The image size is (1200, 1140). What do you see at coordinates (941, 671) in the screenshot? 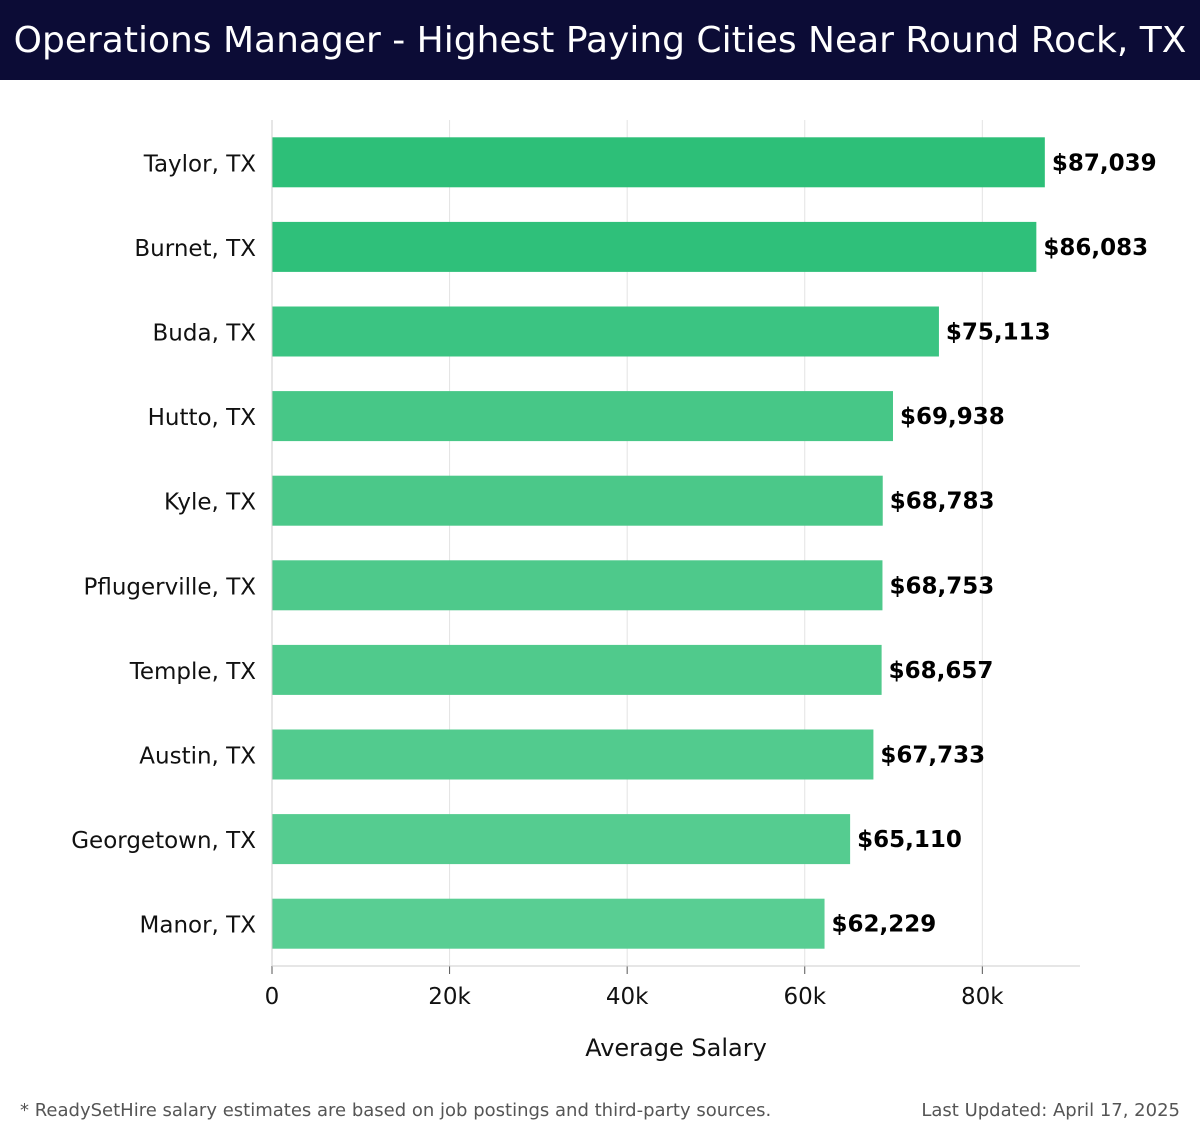
I see `value-label: $68,657` at bounding box center [941, 671].